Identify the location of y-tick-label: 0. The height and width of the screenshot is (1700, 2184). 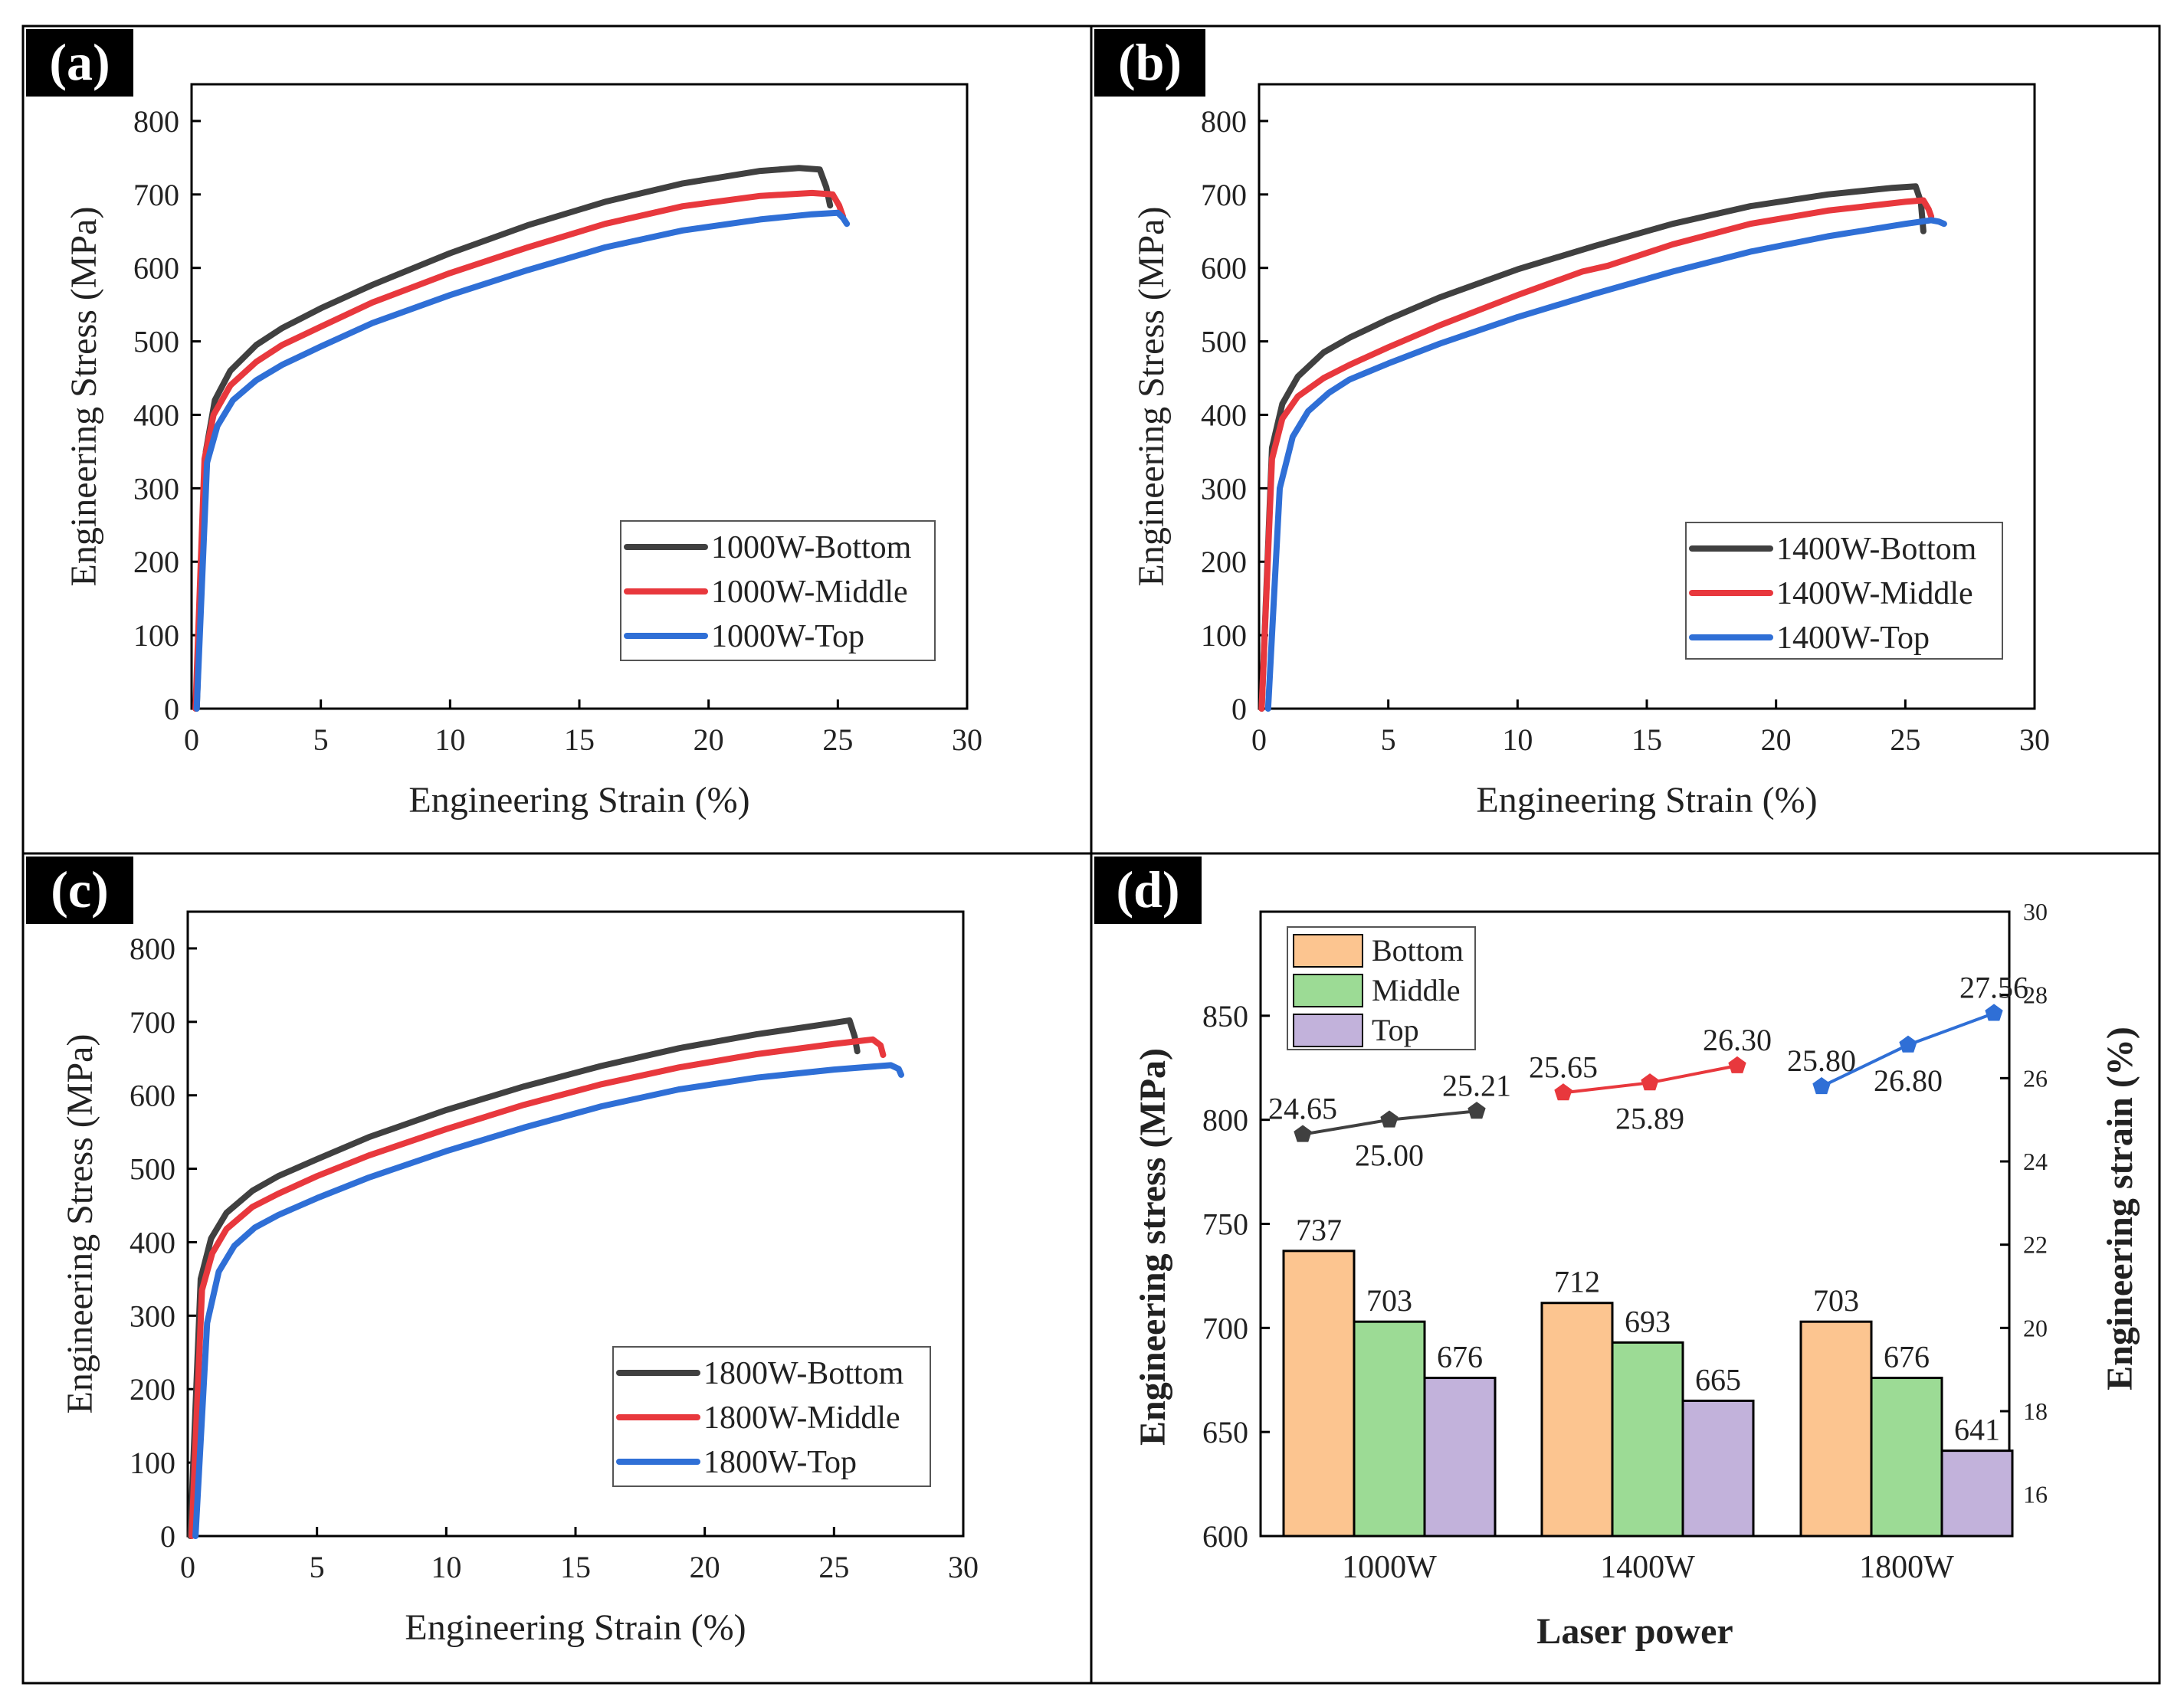
(1239, 709).